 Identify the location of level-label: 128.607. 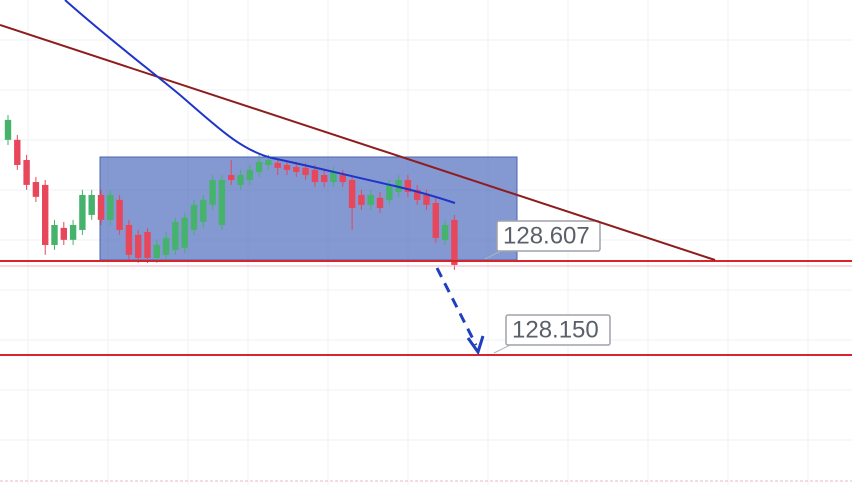
(546, 235).